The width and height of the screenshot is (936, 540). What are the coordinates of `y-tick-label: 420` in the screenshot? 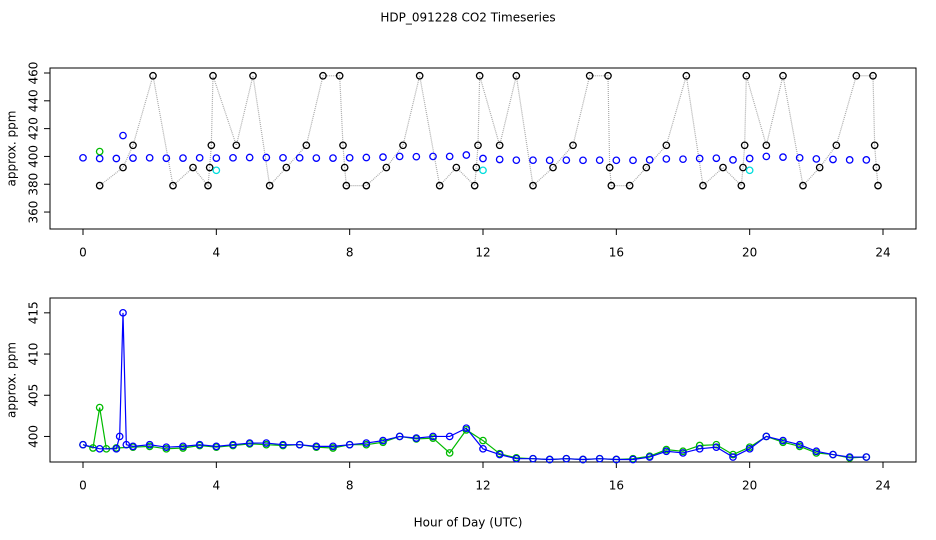 It's located at (34, 128).